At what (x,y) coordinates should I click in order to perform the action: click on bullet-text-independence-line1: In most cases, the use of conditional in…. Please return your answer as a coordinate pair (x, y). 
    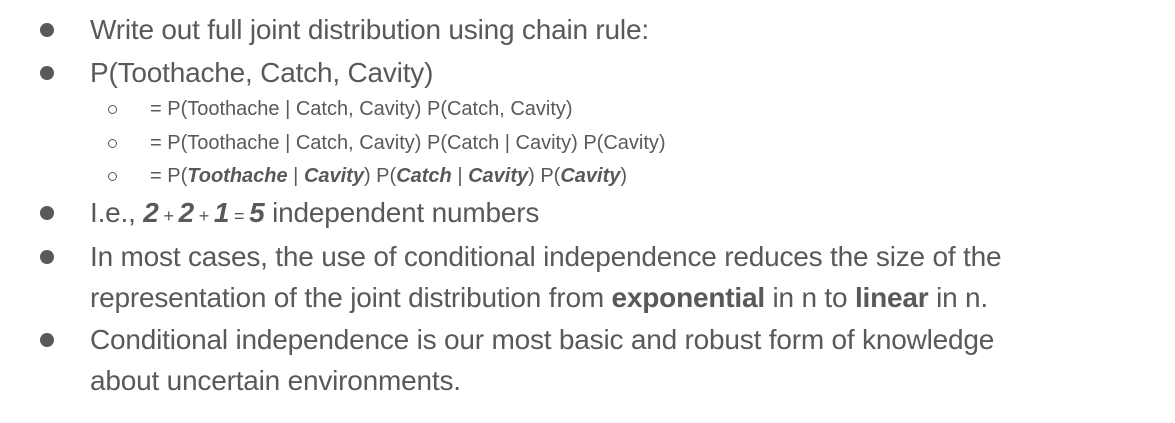
    Looking at the image, I should click on (546, 256).